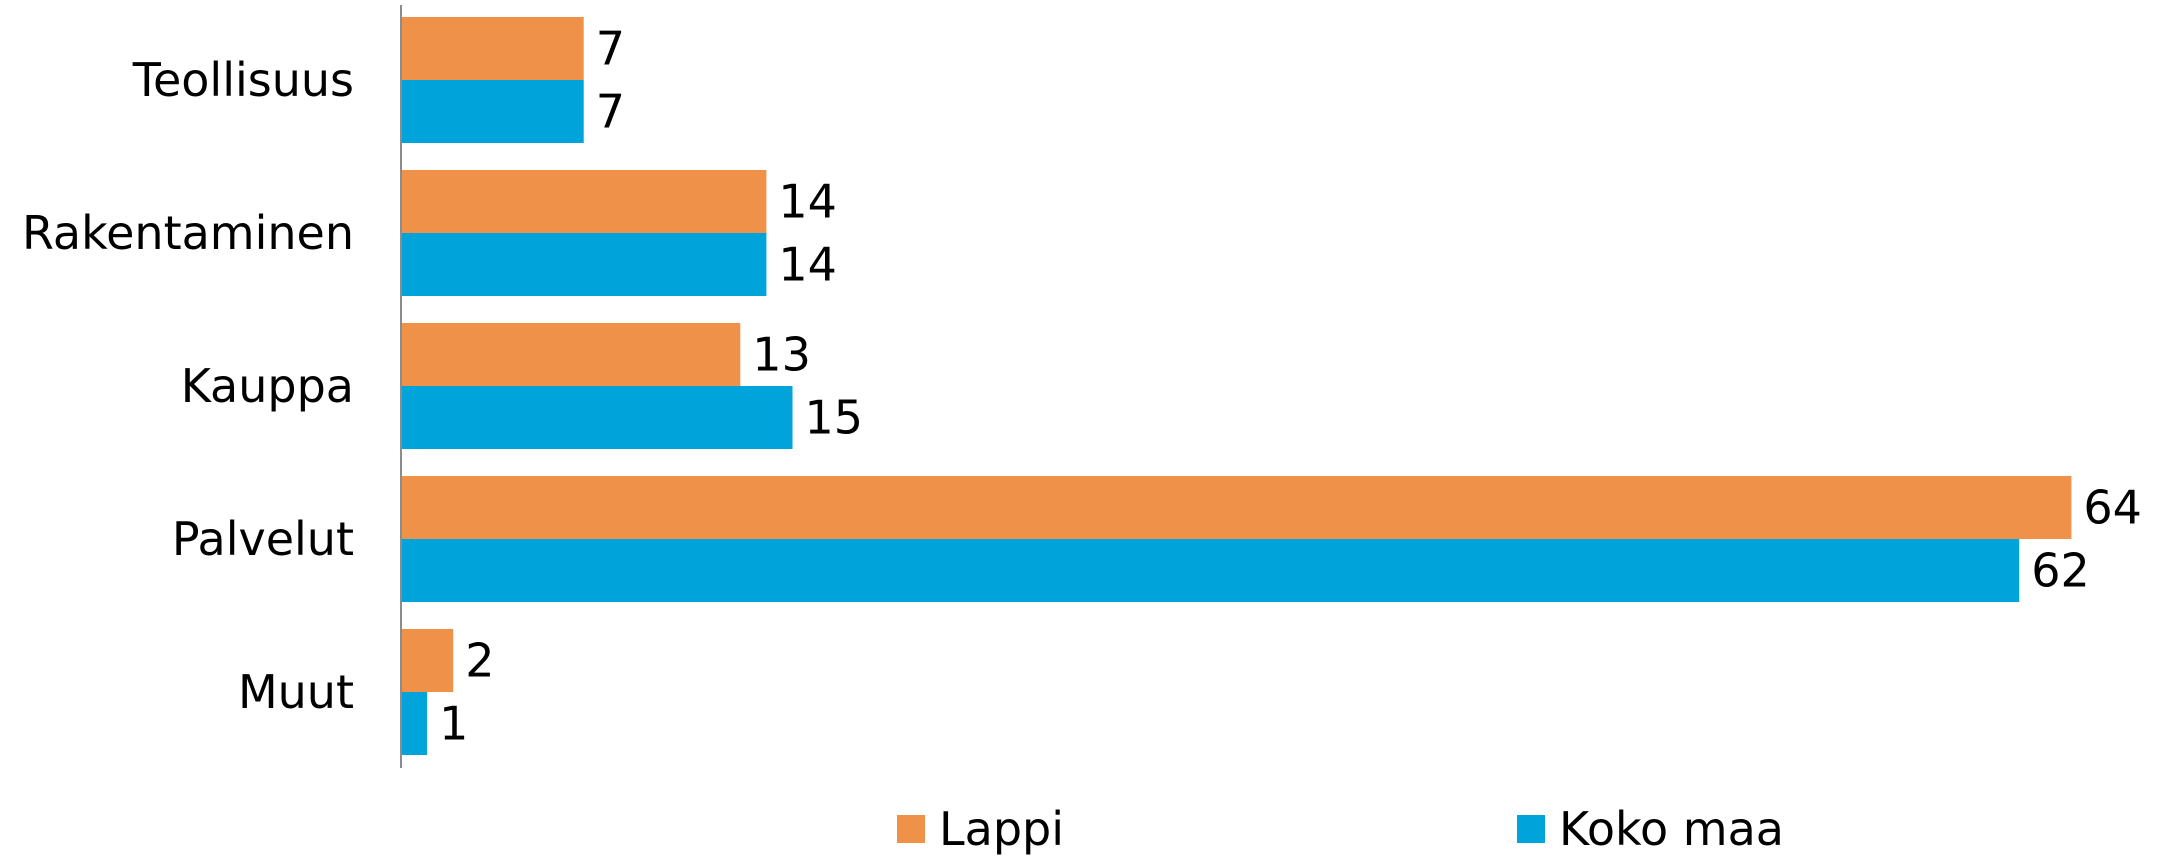 The image size is (2161, 859). What do you see at coordinates (1340, 829) in the screenshot?
I see `legend: Lappi Koko maa` at bounding box center [1340, 829].